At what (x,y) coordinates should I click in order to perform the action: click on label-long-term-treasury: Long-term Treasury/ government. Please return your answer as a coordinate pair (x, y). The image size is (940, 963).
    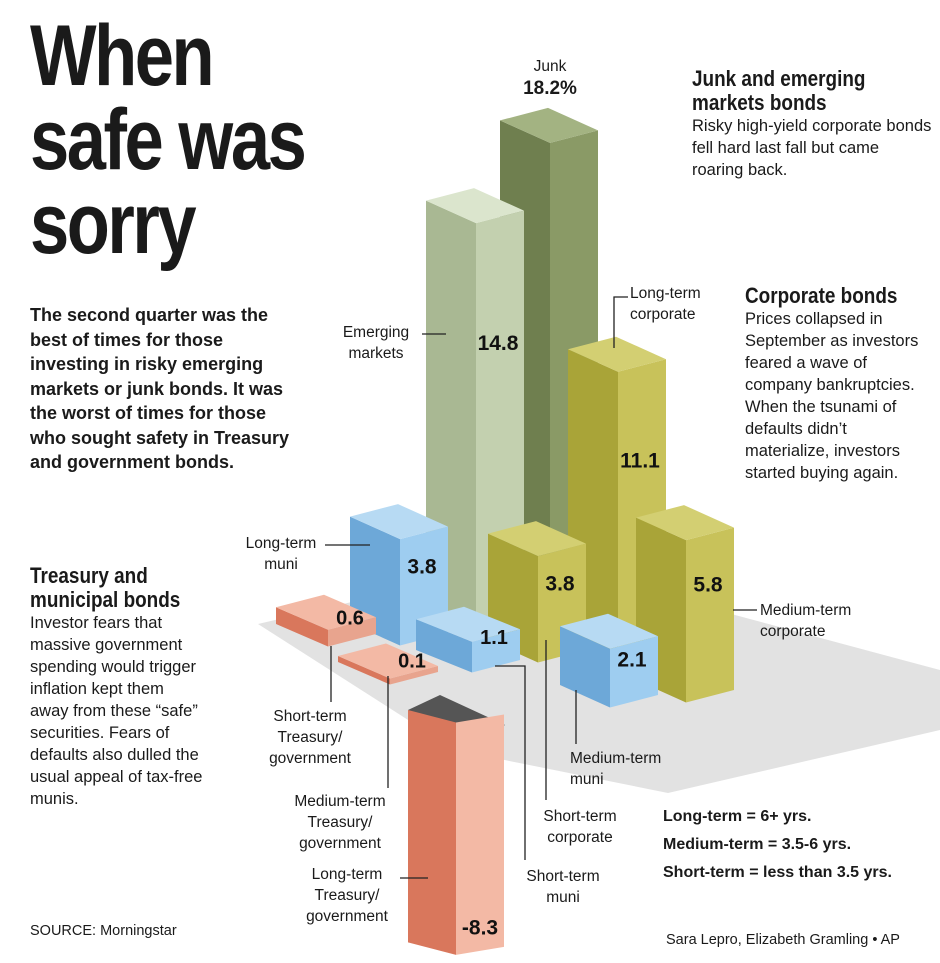
    Looking at the image, I should click on (347, 895).